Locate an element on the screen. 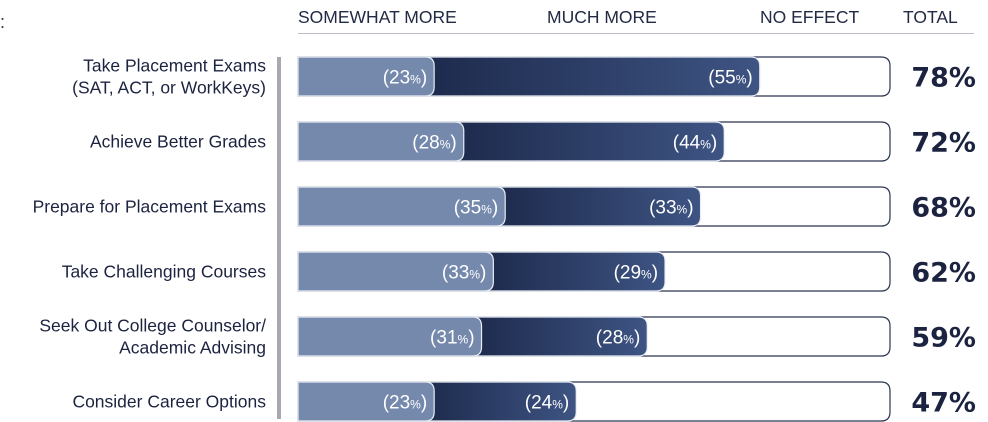 This screenshot has width=988, height=422. value-label-much-more: (44%) is located at coordinates (695, 143).